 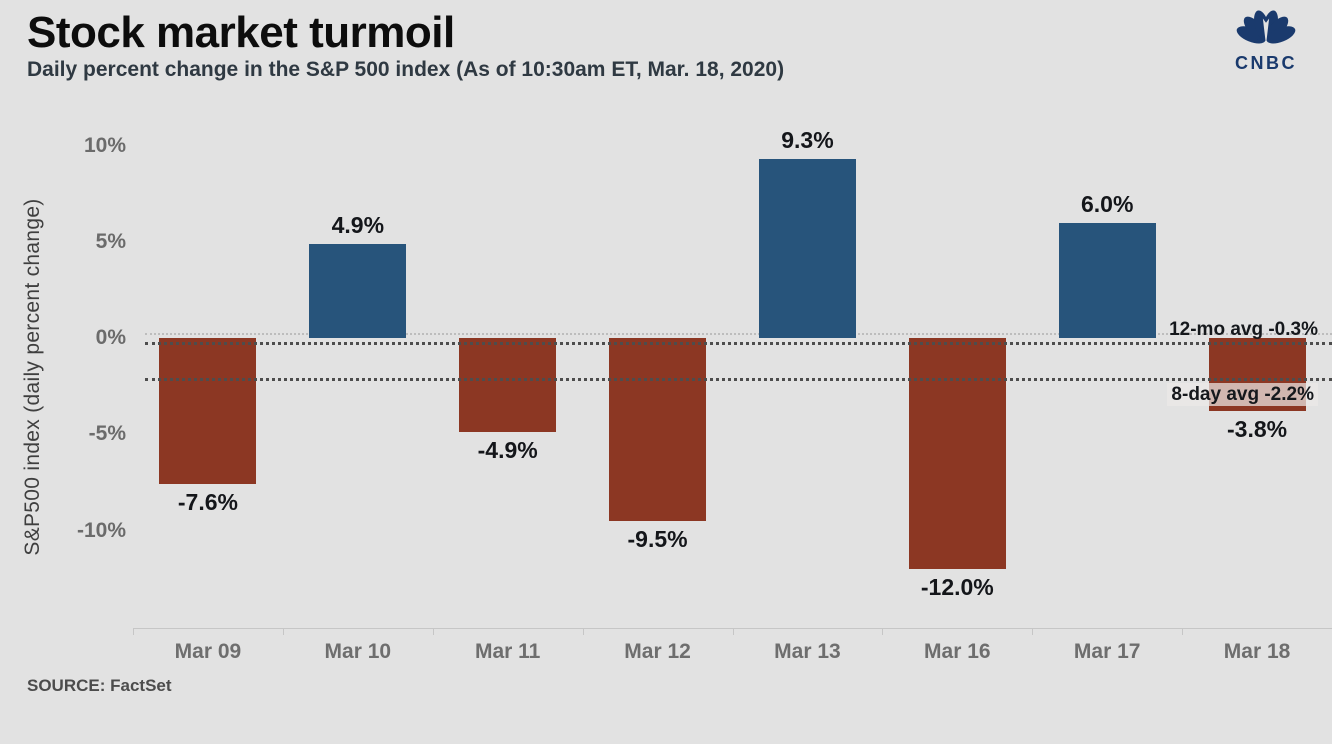 What do you see at coordinates (1257, 651) in the screenshot?
I see `x-axis-category-label: Mar 18` at bounding box center [1257, 651].